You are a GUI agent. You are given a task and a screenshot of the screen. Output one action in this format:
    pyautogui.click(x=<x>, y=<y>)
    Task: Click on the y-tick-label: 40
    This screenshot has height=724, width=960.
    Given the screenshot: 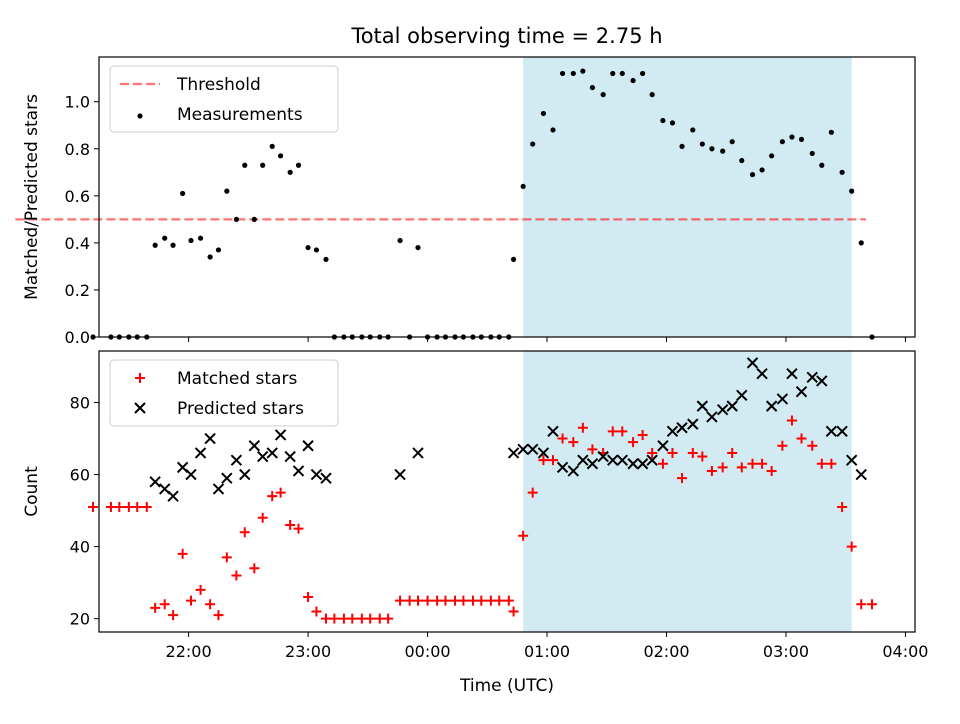 What is the action you would take?
    pyautogui.click(x=80, y=547)
    